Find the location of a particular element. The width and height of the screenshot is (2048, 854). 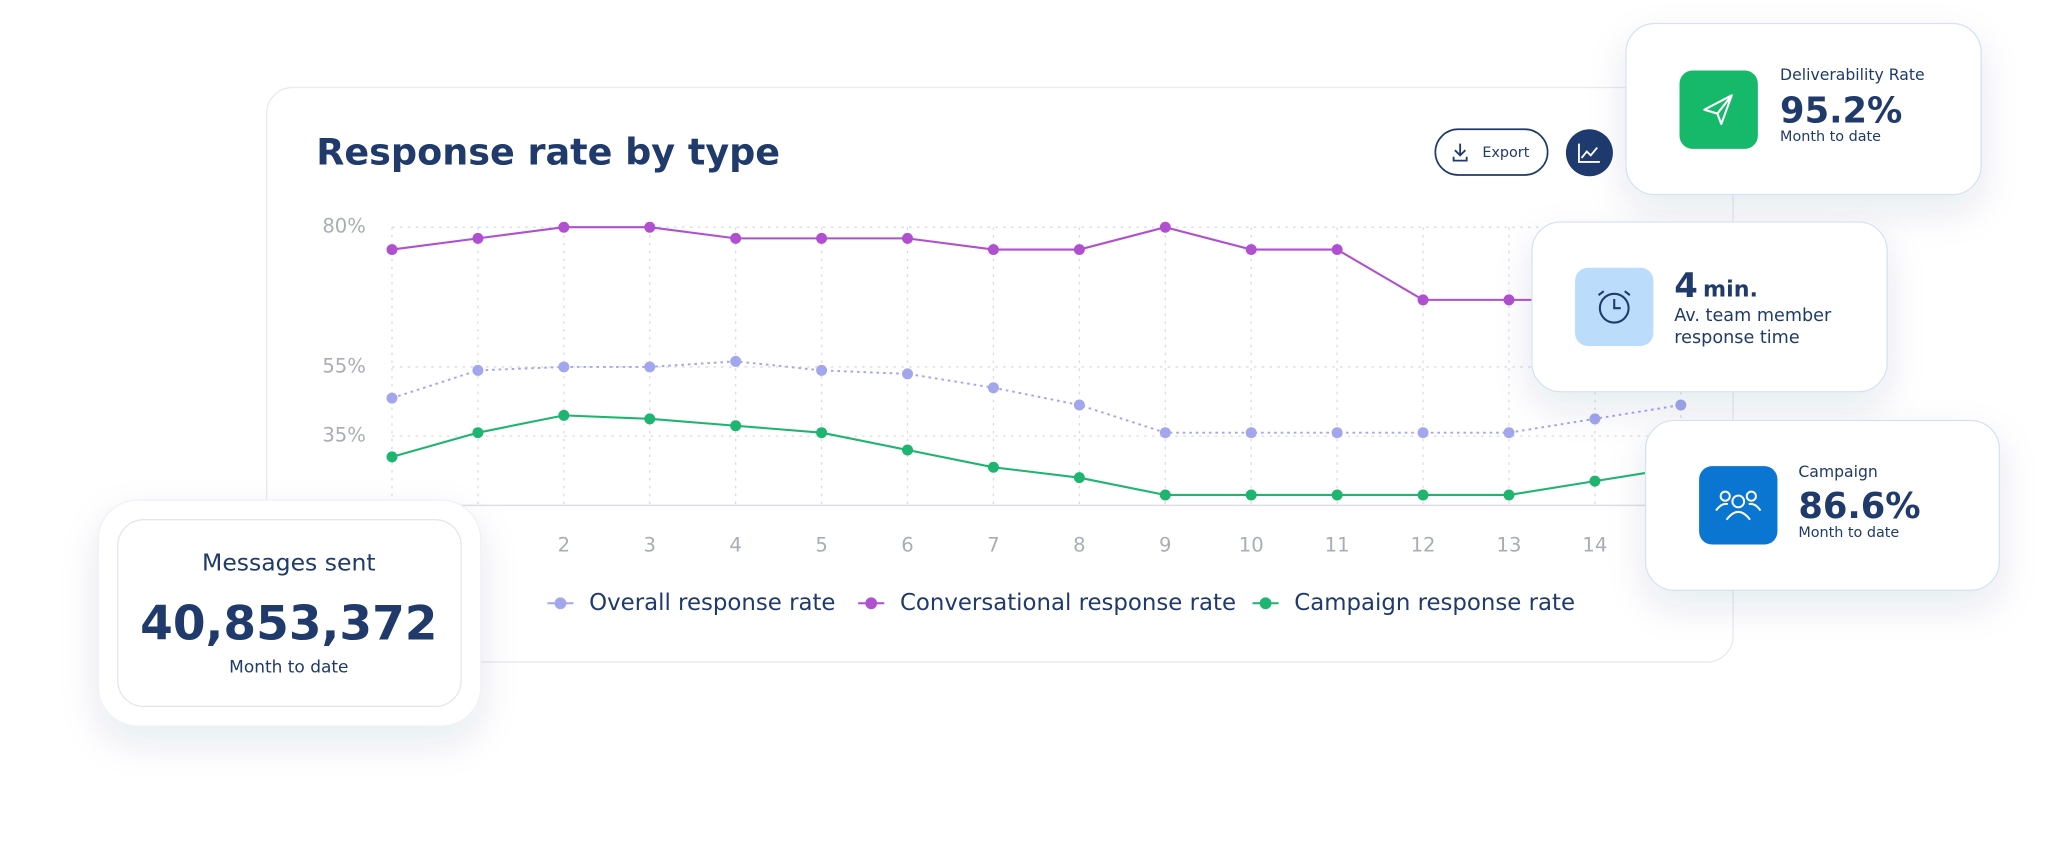

x-tick-label: 13 is located at coordinates (1509, 544).